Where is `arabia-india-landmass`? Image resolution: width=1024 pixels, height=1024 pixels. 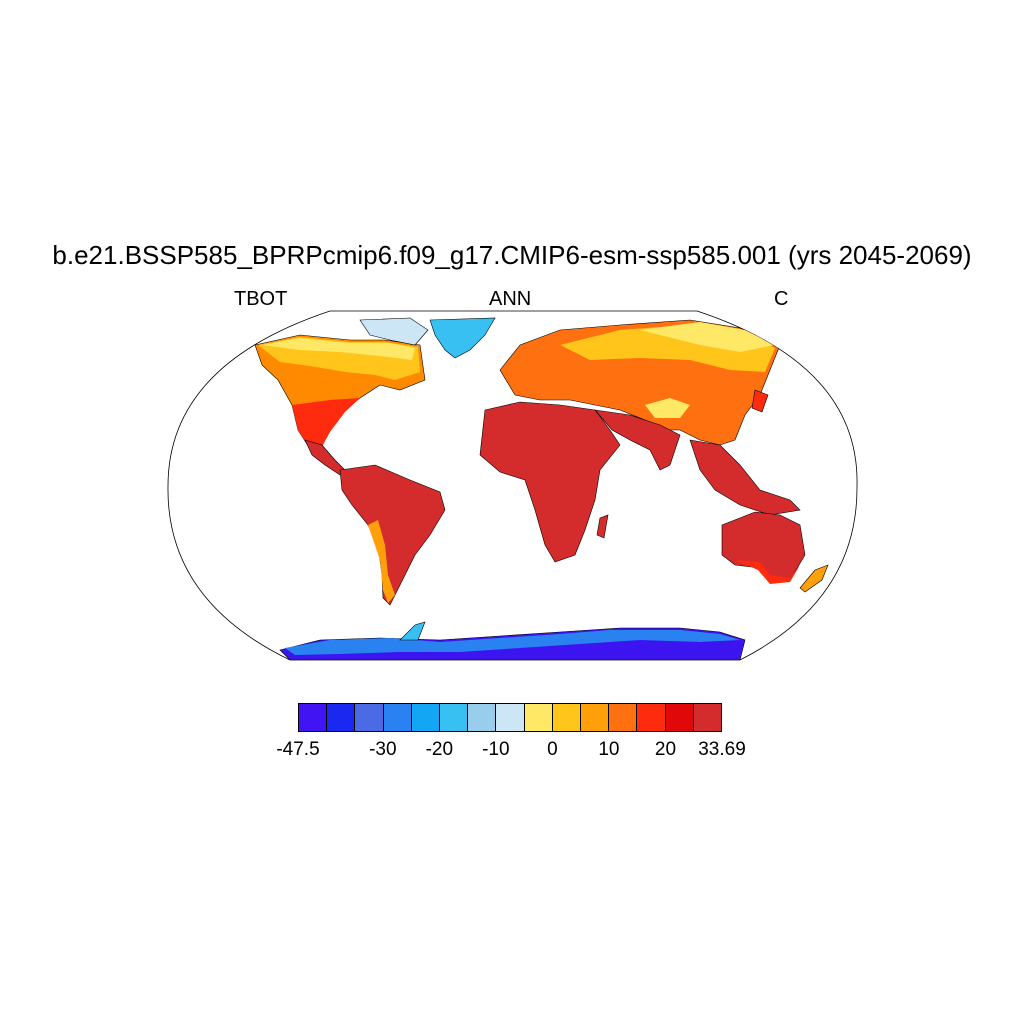
arabia-india-landmass is located at coordinates (637, 440).